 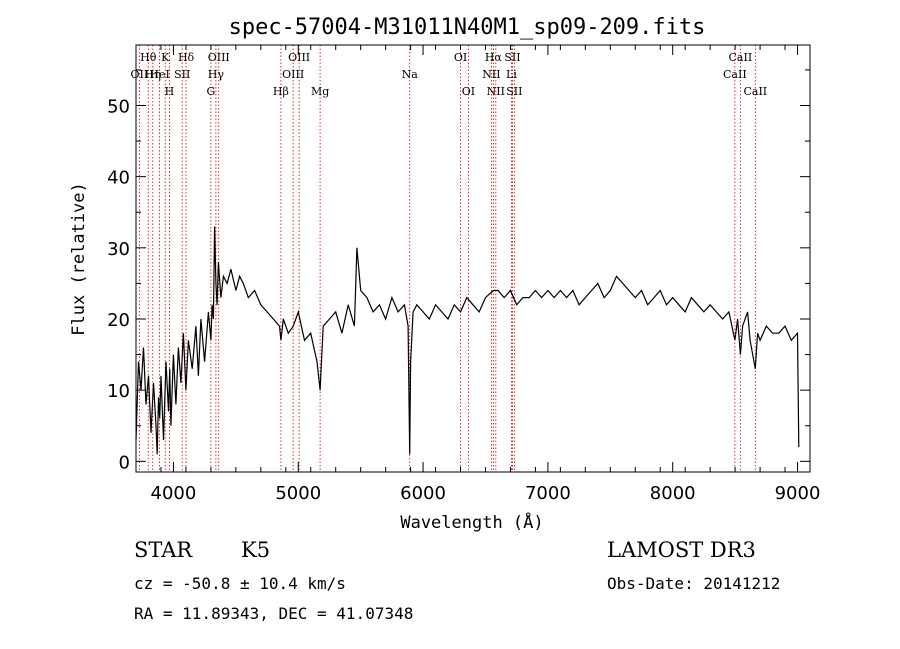 What do you see at coordinates (170, 91) in the screenshot?
I see `spectral-line-label: H` at bounding box center [170, 91].